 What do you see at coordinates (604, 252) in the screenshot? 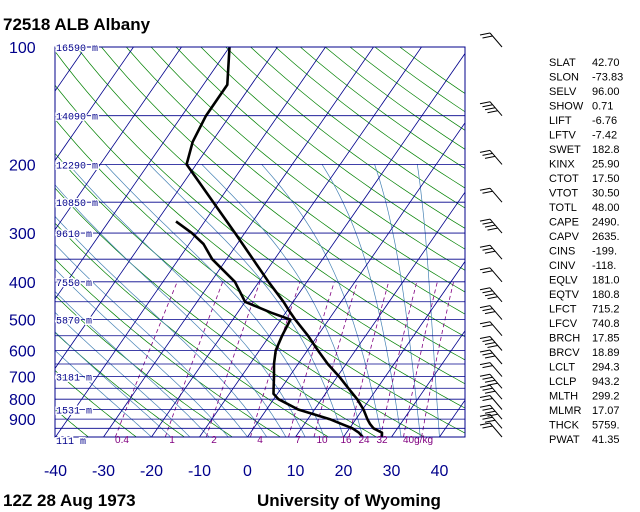
I see `index-value: -199.` at bounding box center [604, 252].